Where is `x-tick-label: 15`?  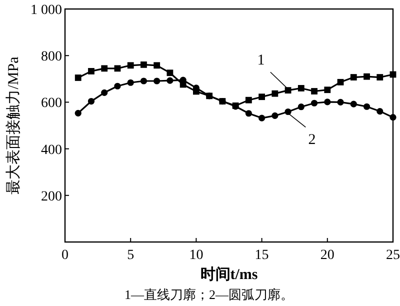
x-tick-label: 15 is located at coordinates (261, 255).